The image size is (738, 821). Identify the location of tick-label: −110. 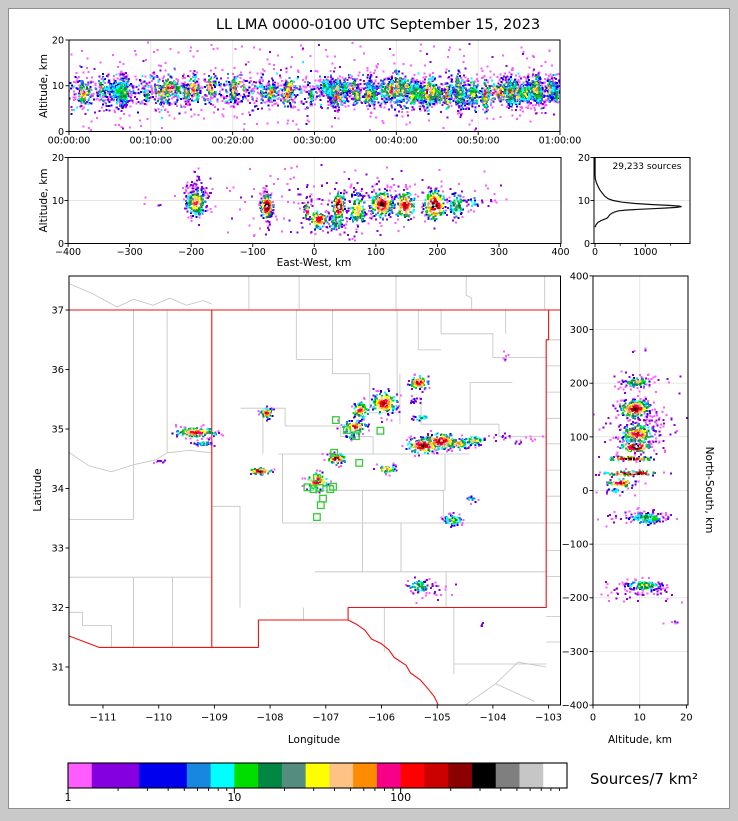
(158, 718).